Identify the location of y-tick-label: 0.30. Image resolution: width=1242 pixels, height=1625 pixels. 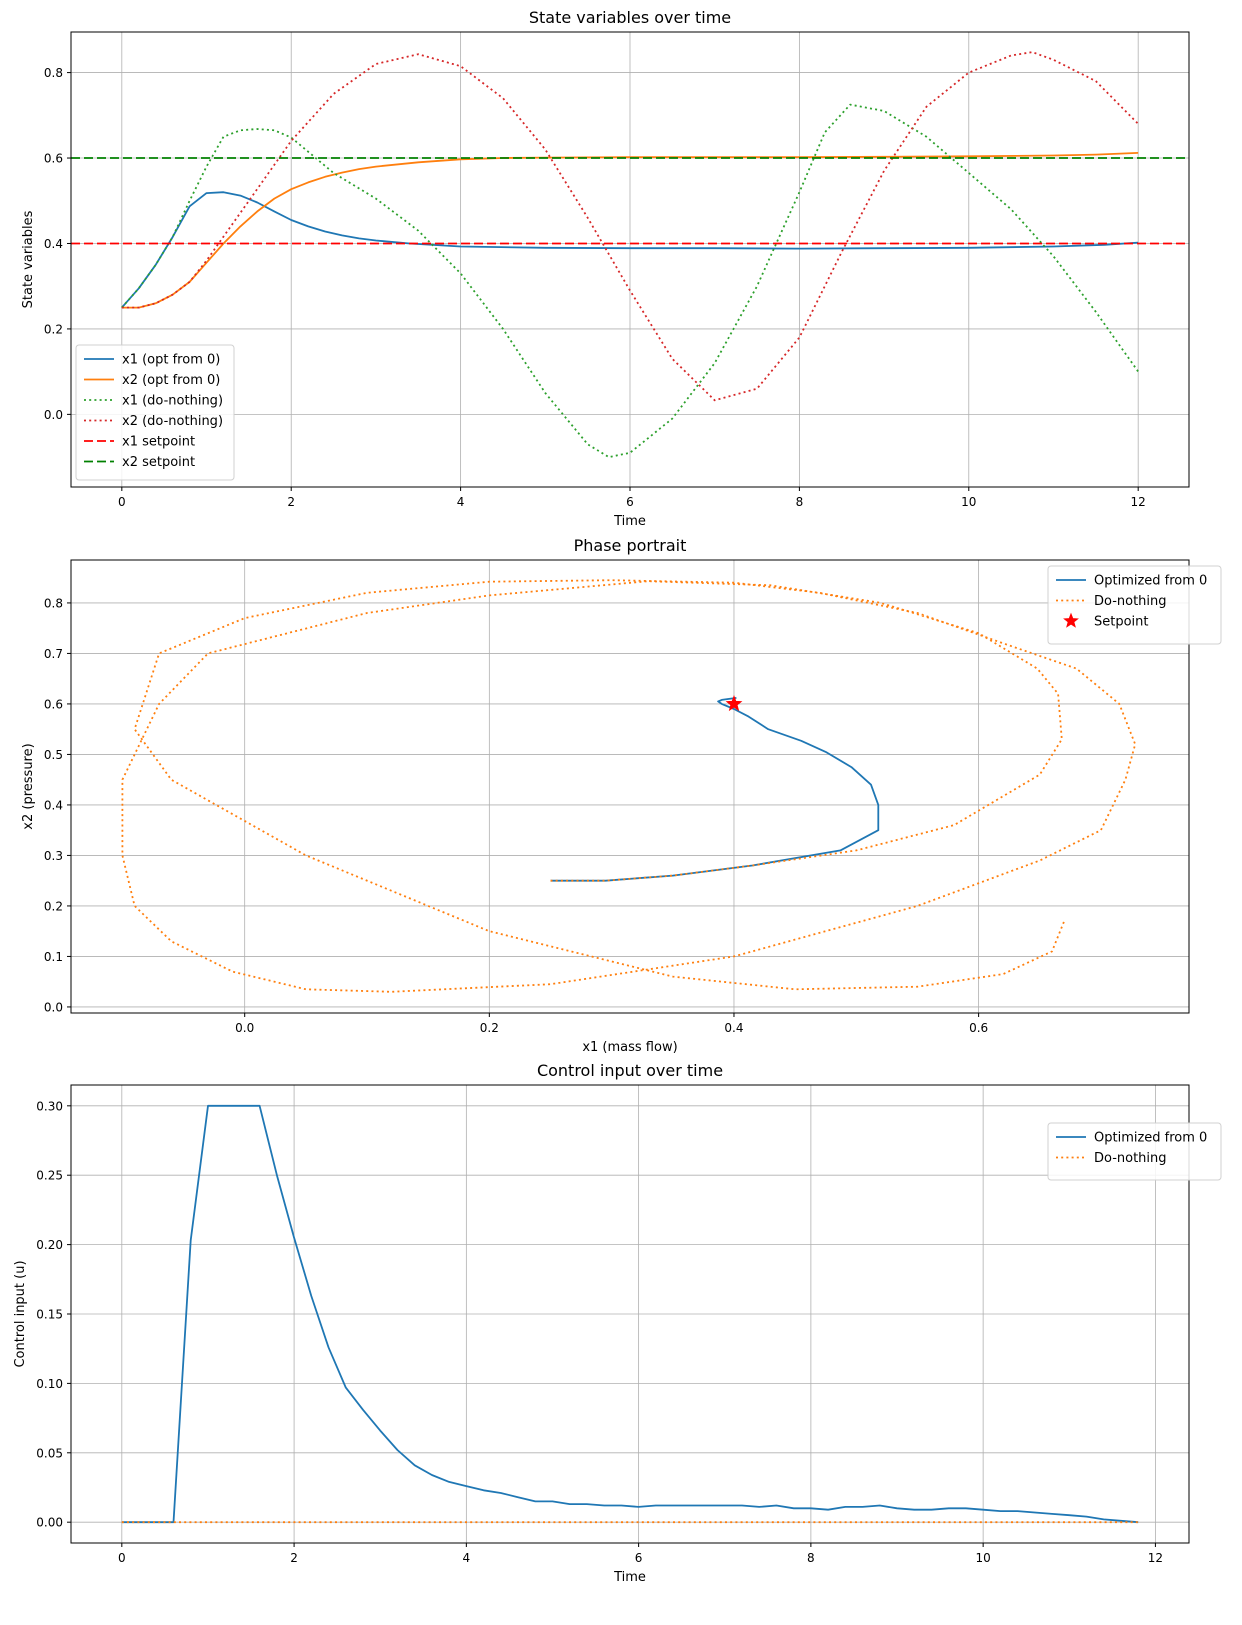
(49, 1106).